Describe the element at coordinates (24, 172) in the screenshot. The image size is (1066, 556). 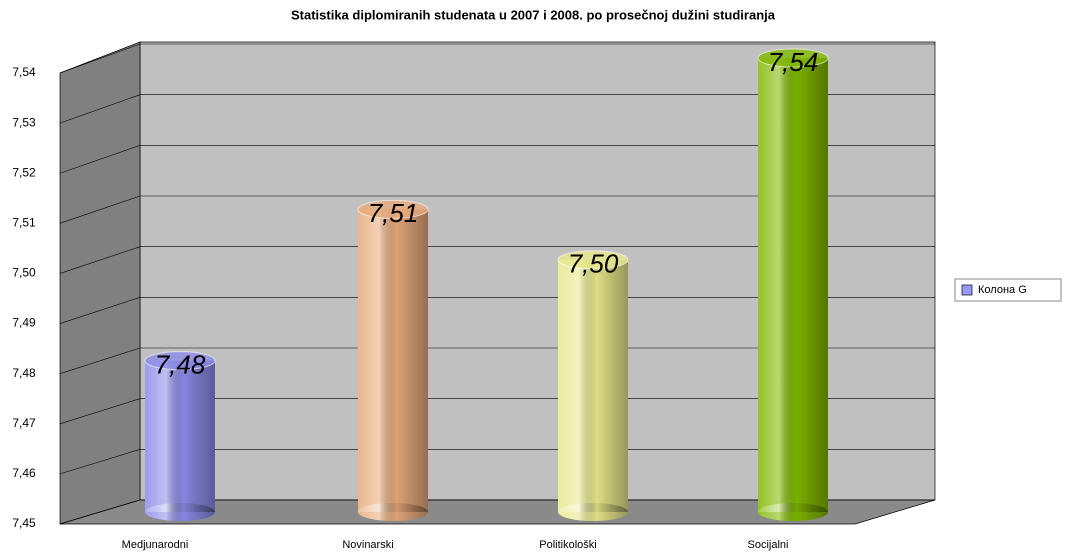
I see `y-tick-label: 7,52` at that location.